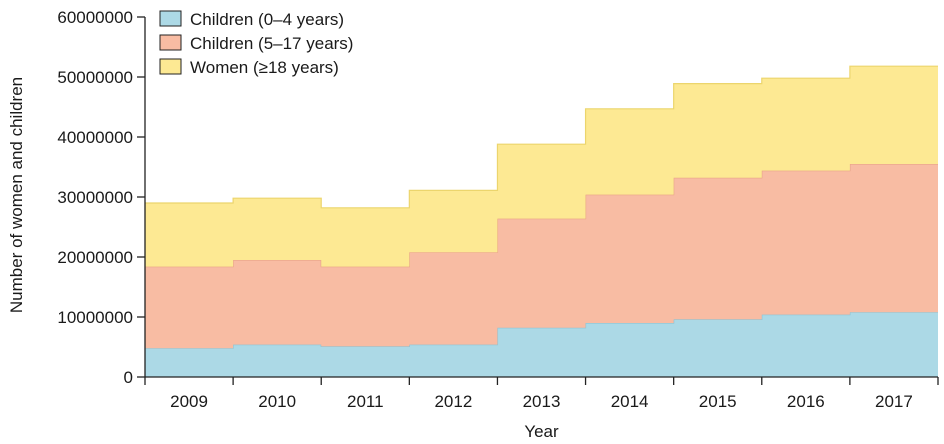 The width and height of the screenshot is (944, 444). What do you see at coordinates (630, 401) in the screenshot?
I see `x-tick-label: 2014` at bounding box center [630, 401].